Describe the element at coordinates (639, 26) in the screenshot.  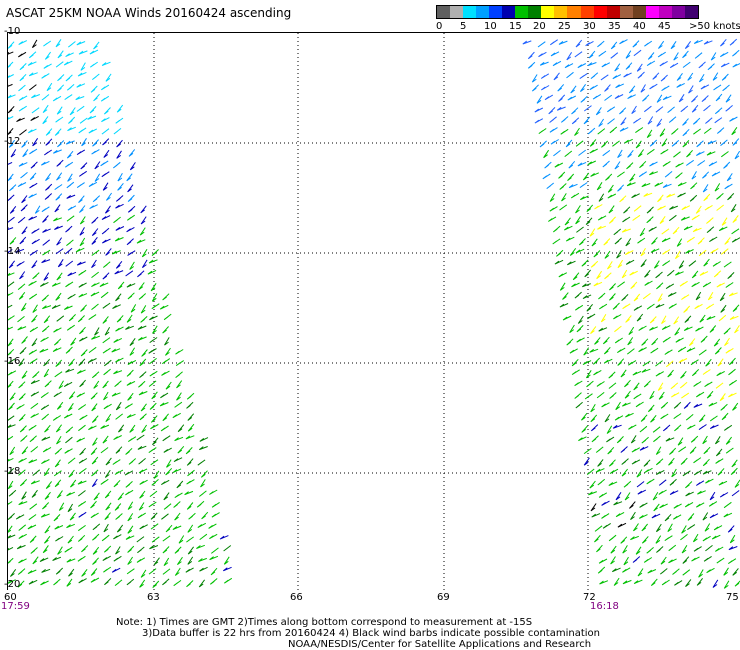
I see `colorbar-tick-label: 40` at that location.